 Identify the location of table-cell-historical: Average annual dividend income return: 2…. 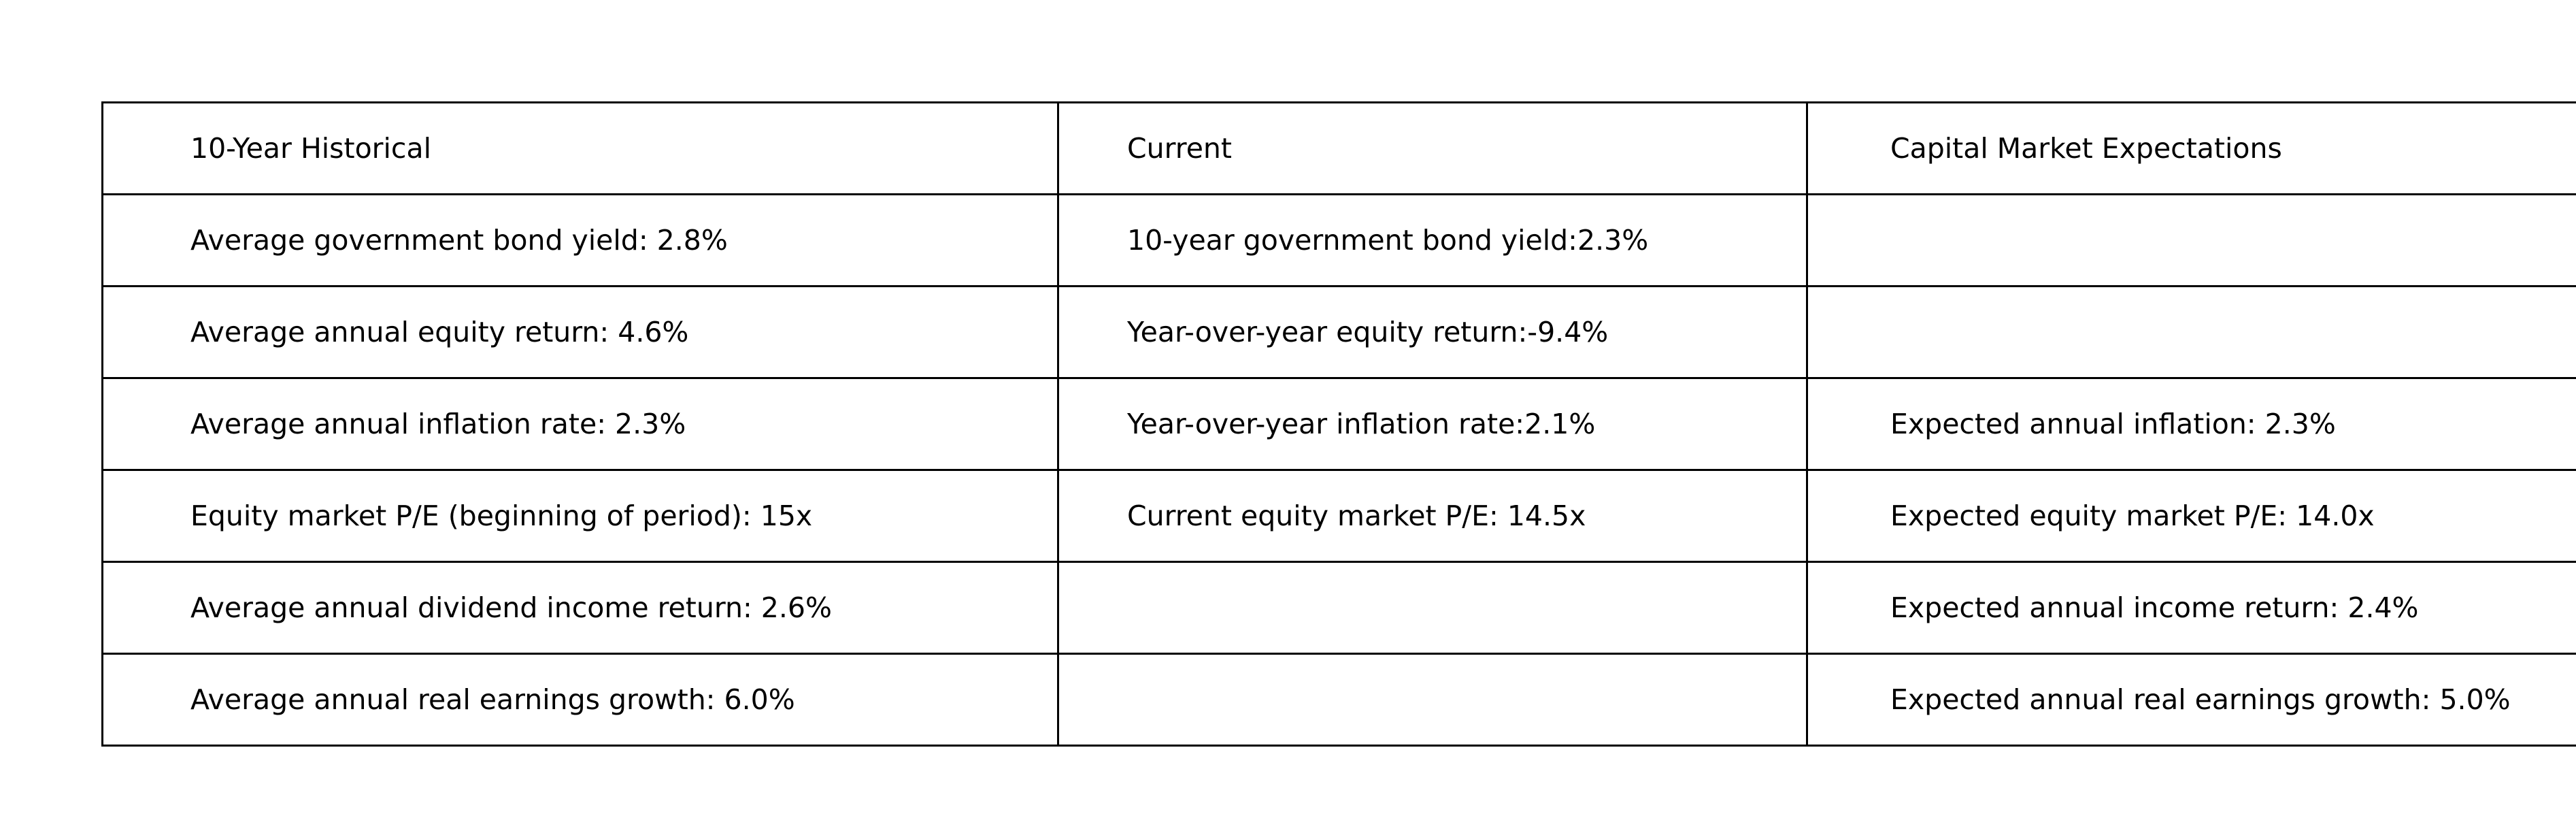
(580, 608).